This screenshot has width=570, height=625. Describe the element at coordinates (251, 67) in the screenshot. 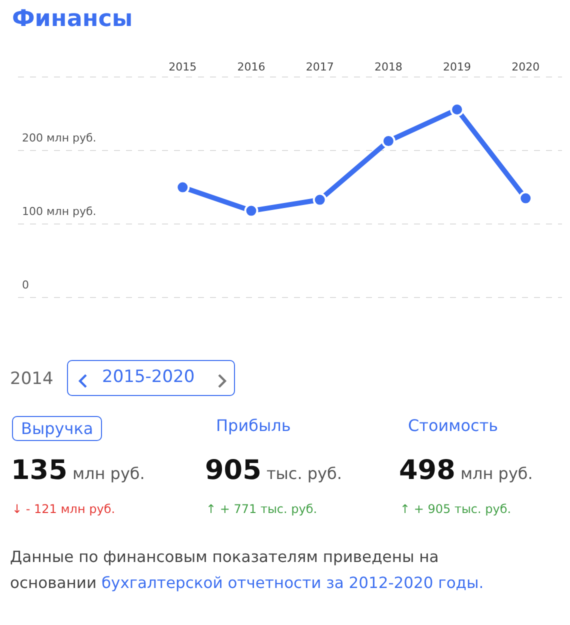

I see `x-tick-label: 2016` at that location.